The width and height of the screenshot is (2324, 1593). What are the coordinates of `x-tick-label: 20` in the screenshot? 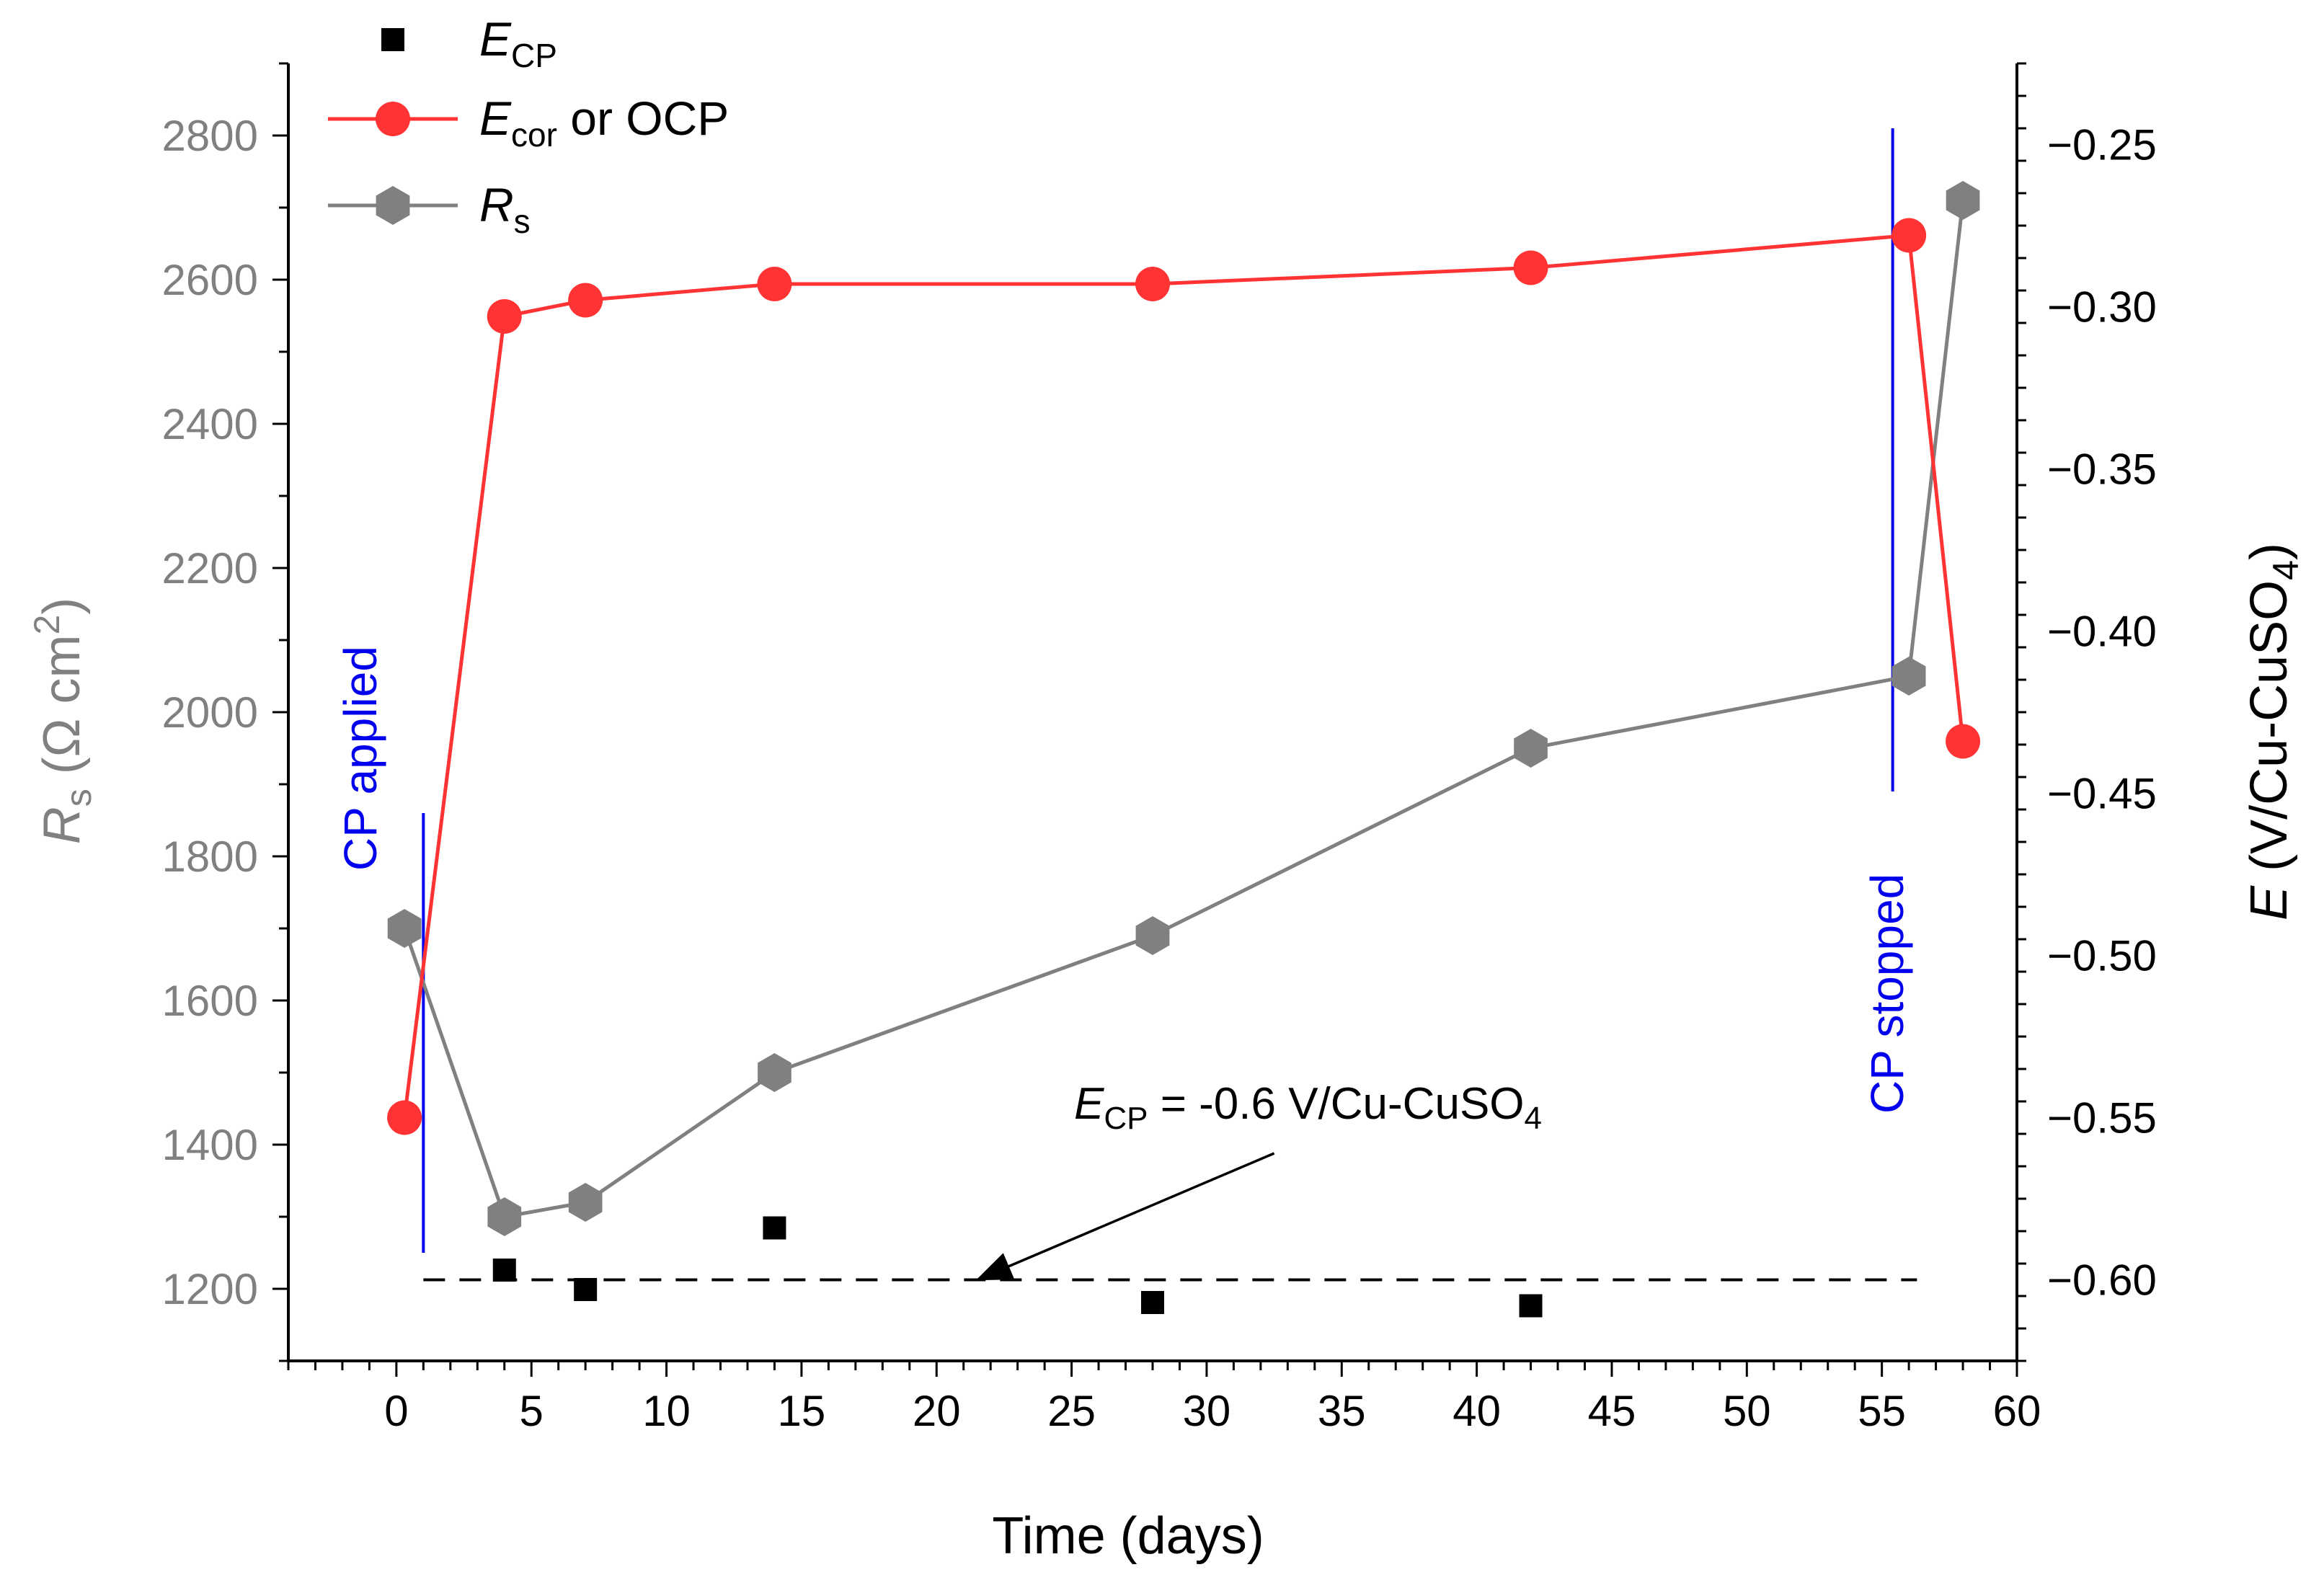 It's located at (937, 1411).